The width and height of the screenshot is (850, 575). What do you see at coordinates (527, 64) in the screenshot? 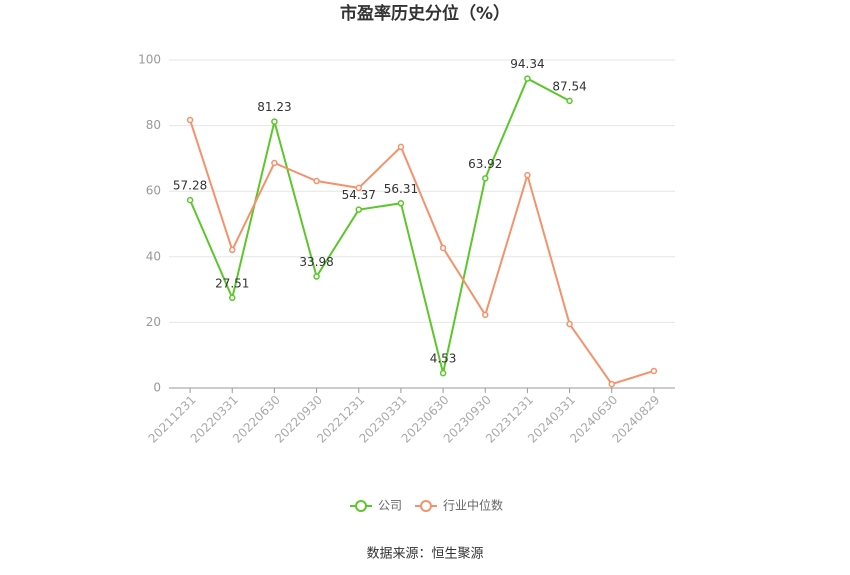
I see `data-label: 94.34` at bounding box center [527, 64].